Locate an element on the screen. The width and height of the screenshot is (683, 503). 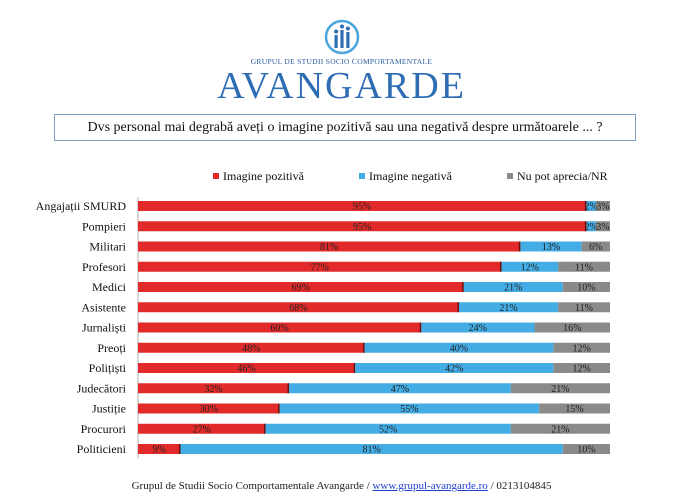
data-label: 46% is located at coordinates (246, 369).